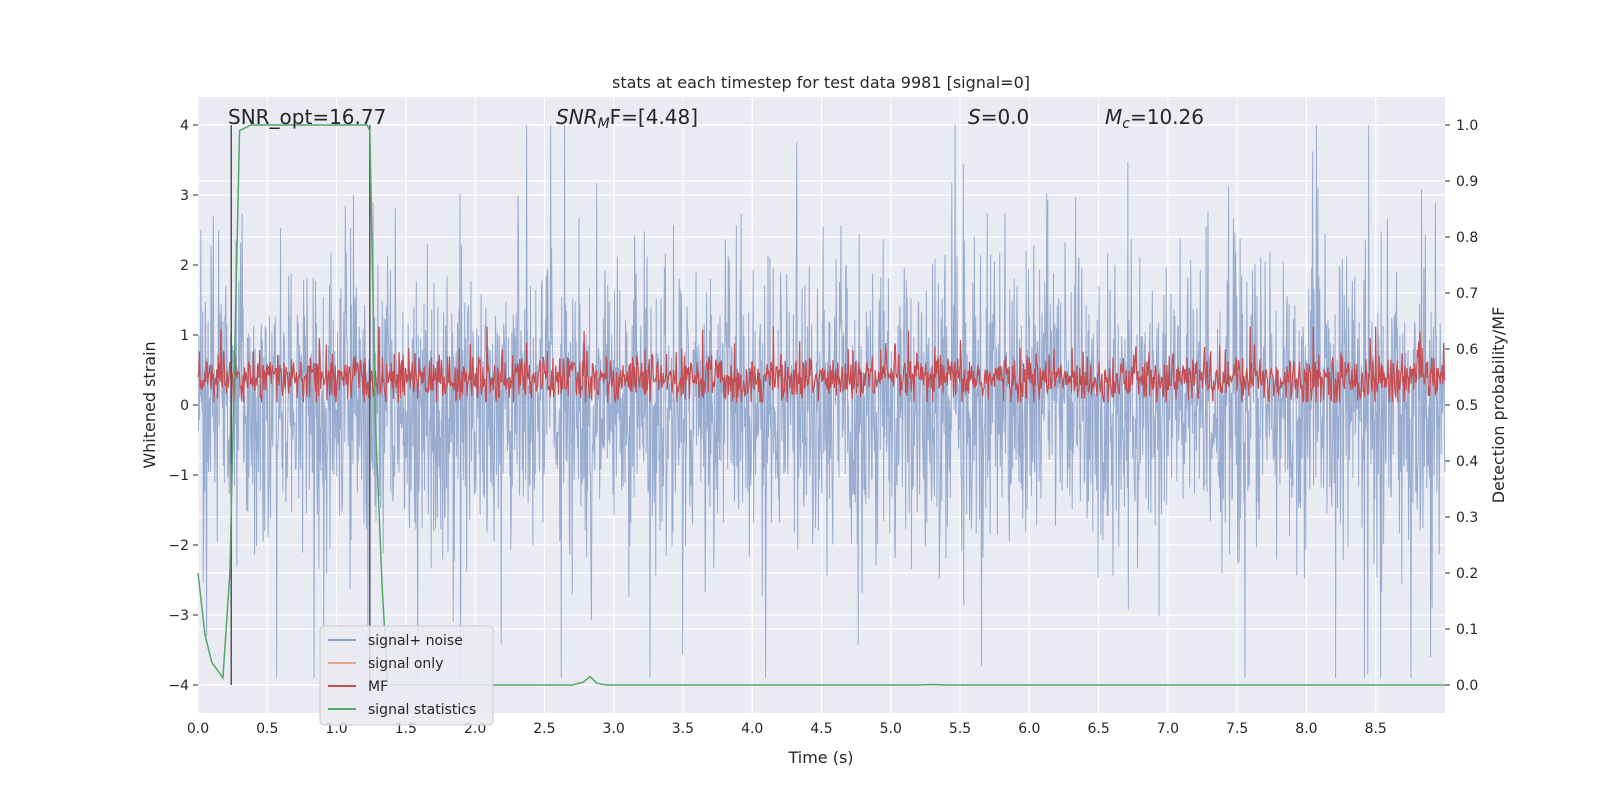  I want to click on annotation-mc: Mc=10.26, so click(1154, 118).